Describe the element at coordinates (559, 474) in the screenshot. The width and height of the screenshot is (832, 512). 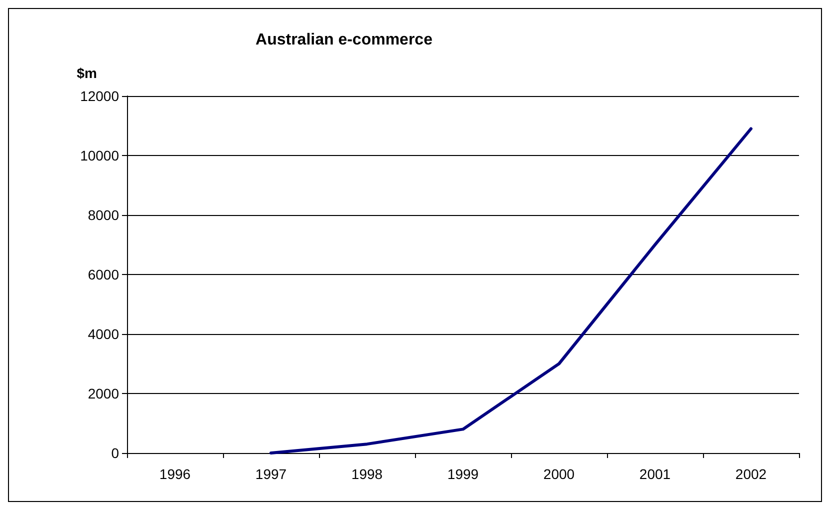
I see `x-tick-label: 2000` at that location.